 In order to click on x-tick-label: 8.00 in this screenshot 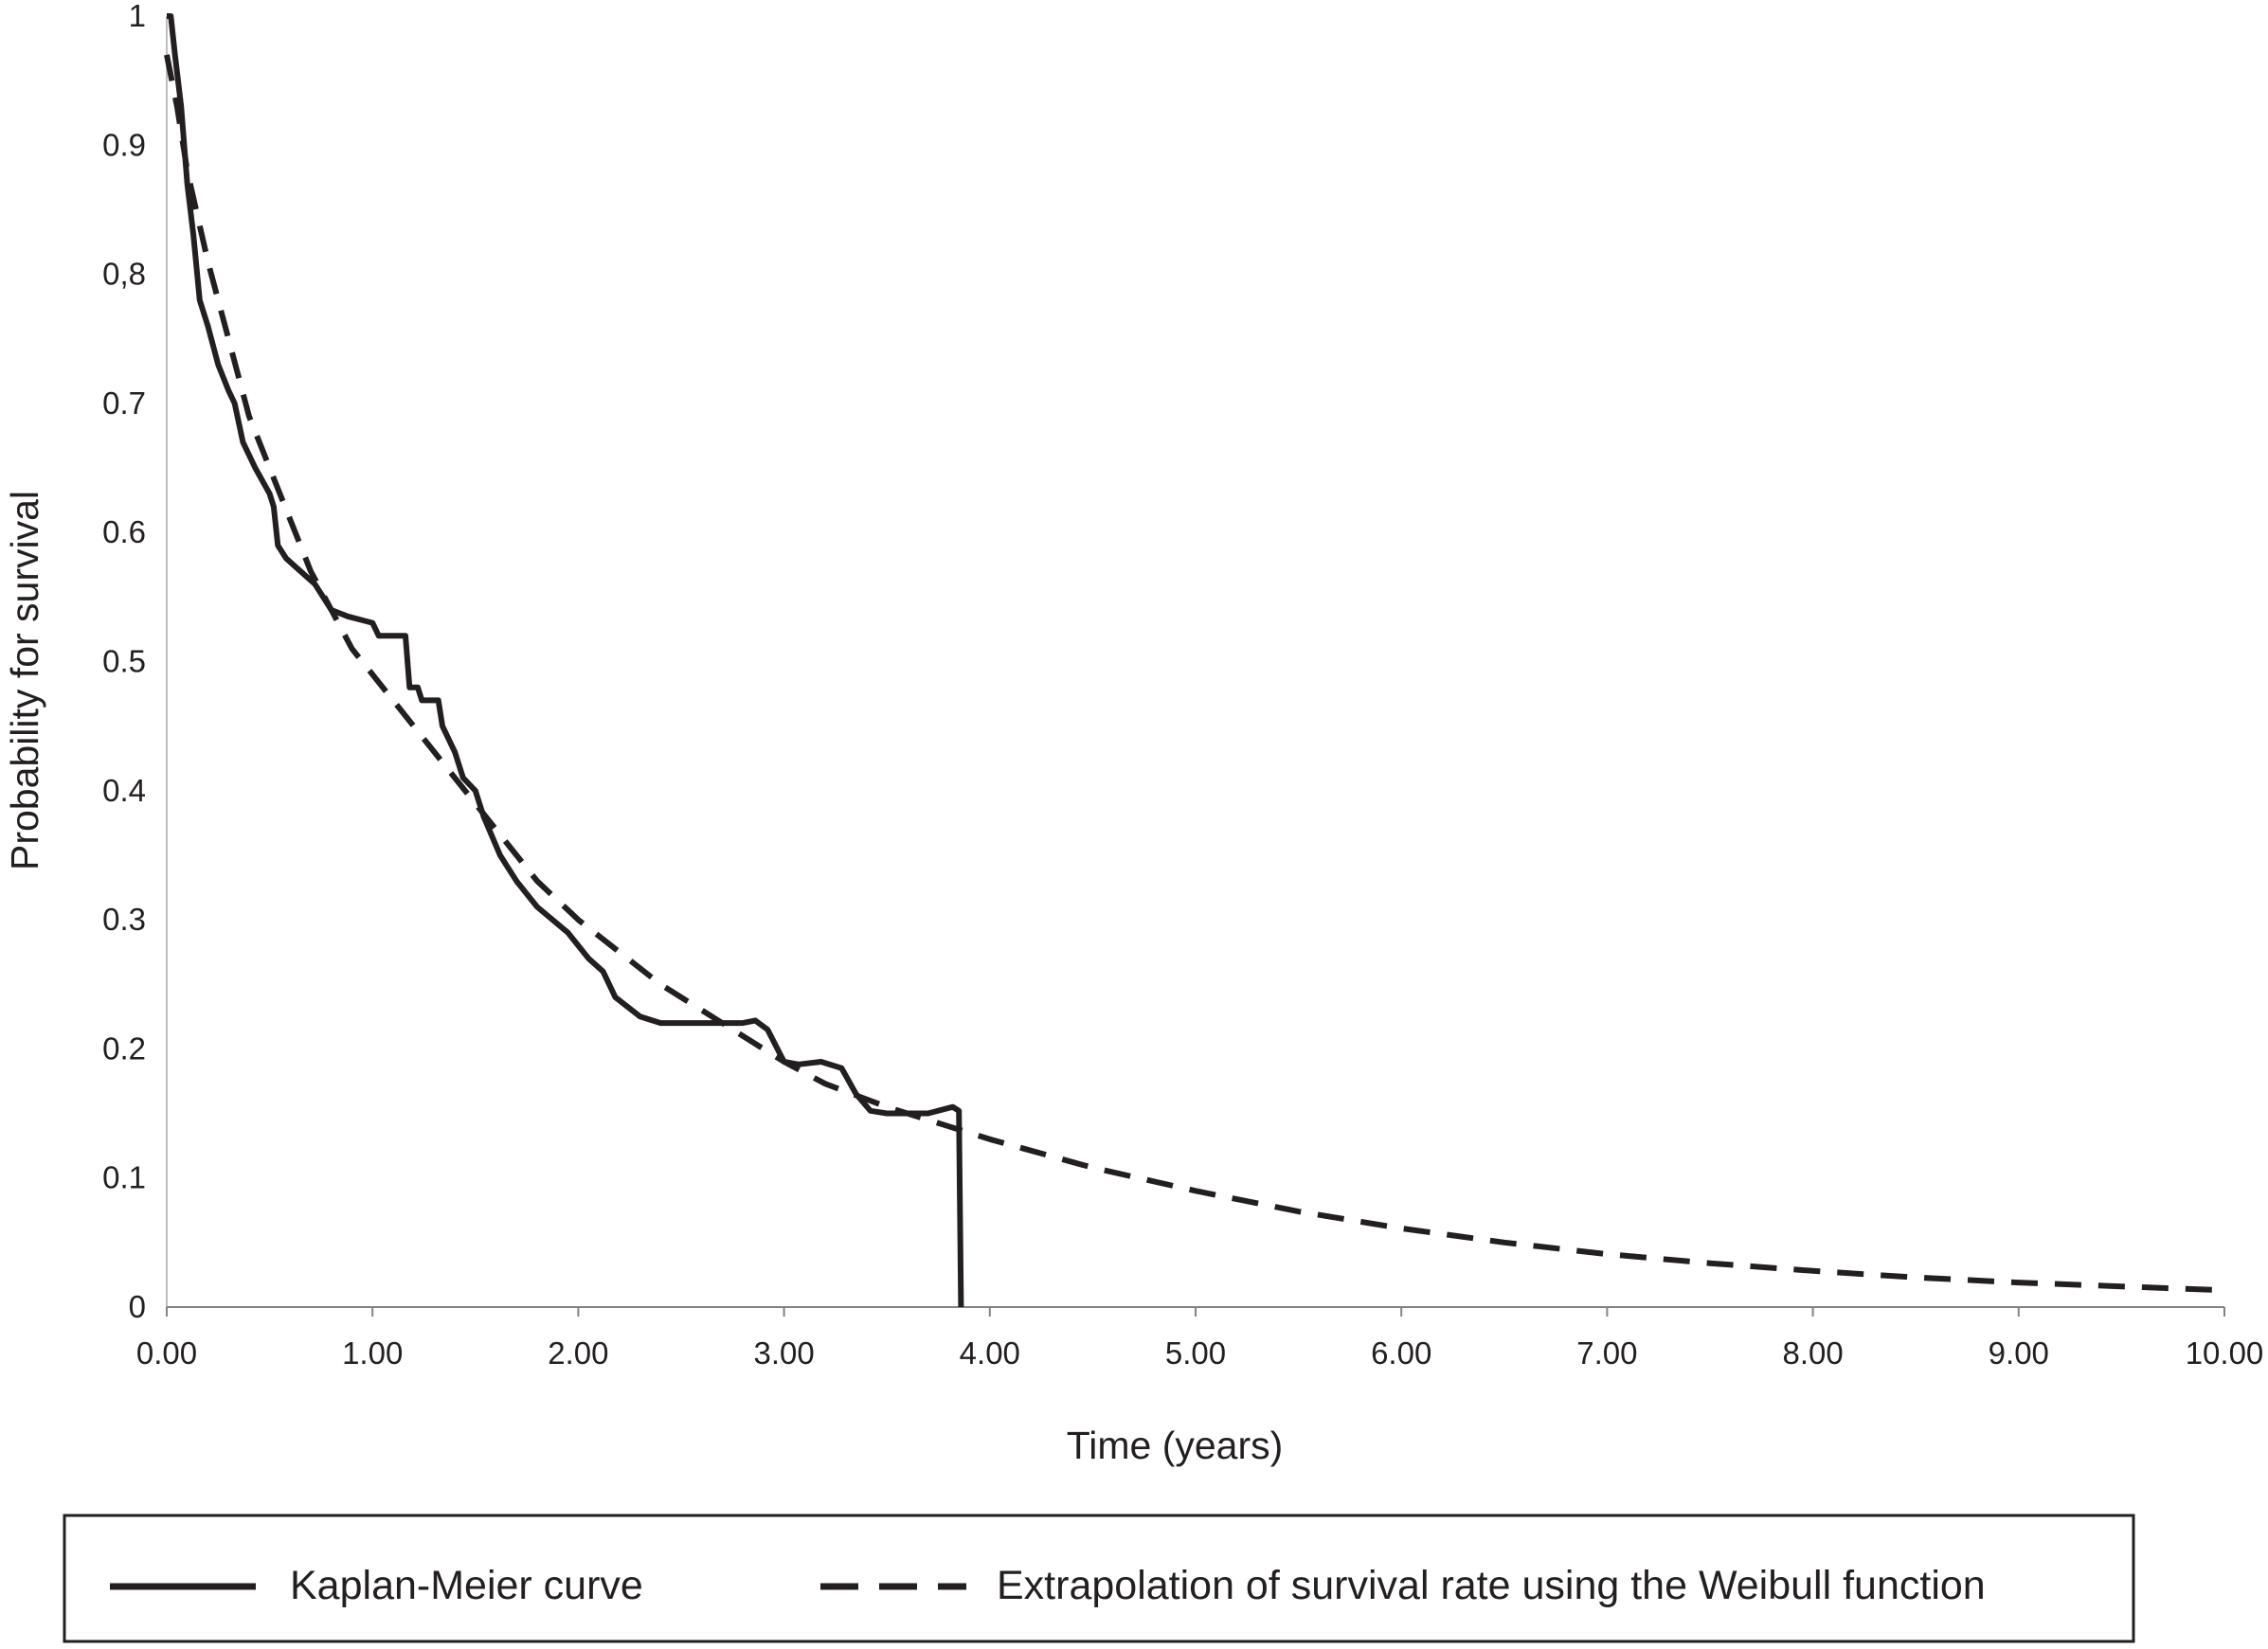, I will do `click(1812, 1353)`.